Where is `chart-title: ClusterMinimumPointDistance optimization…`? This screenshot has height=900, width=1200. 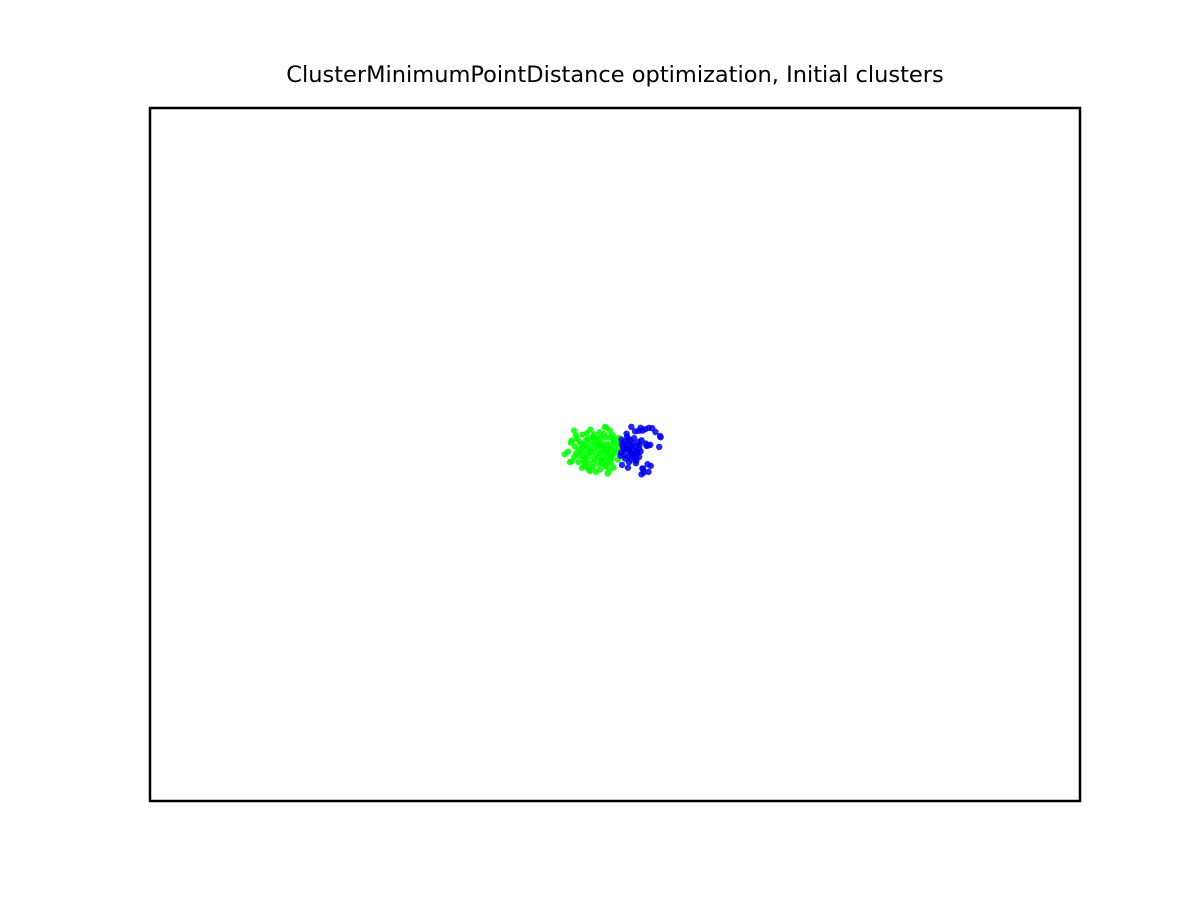 chart-title: ClusterMinimumPointDistance optimization… is located at coordinates (614, 75).